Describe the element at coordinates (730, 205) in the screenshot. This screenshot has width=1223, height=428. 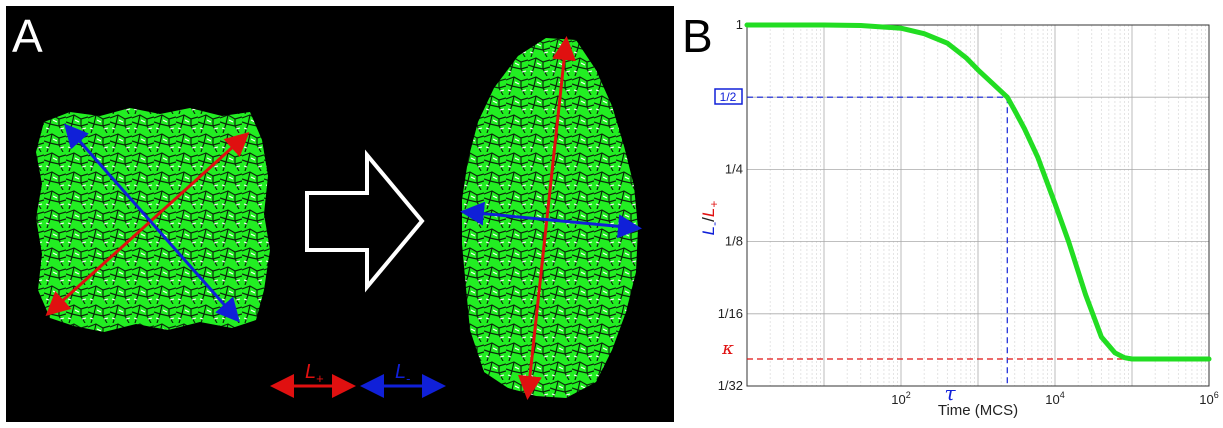
I see `y-tick-labels: 1 1/4 1/8 1/16 1/32` at that location.